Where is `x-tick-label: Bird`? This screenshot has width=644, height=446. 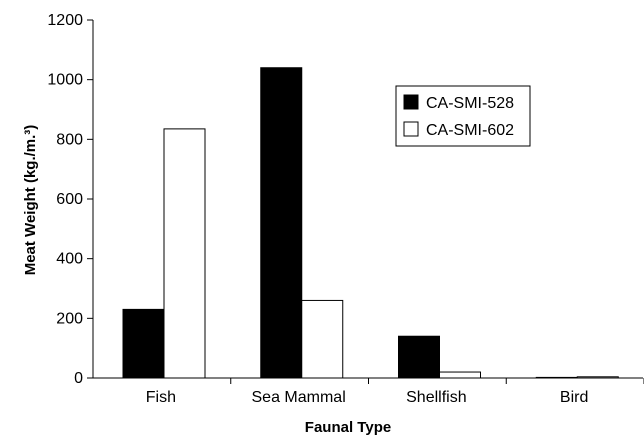
x-tick-label: Bird is located at coordinates (574, 397).